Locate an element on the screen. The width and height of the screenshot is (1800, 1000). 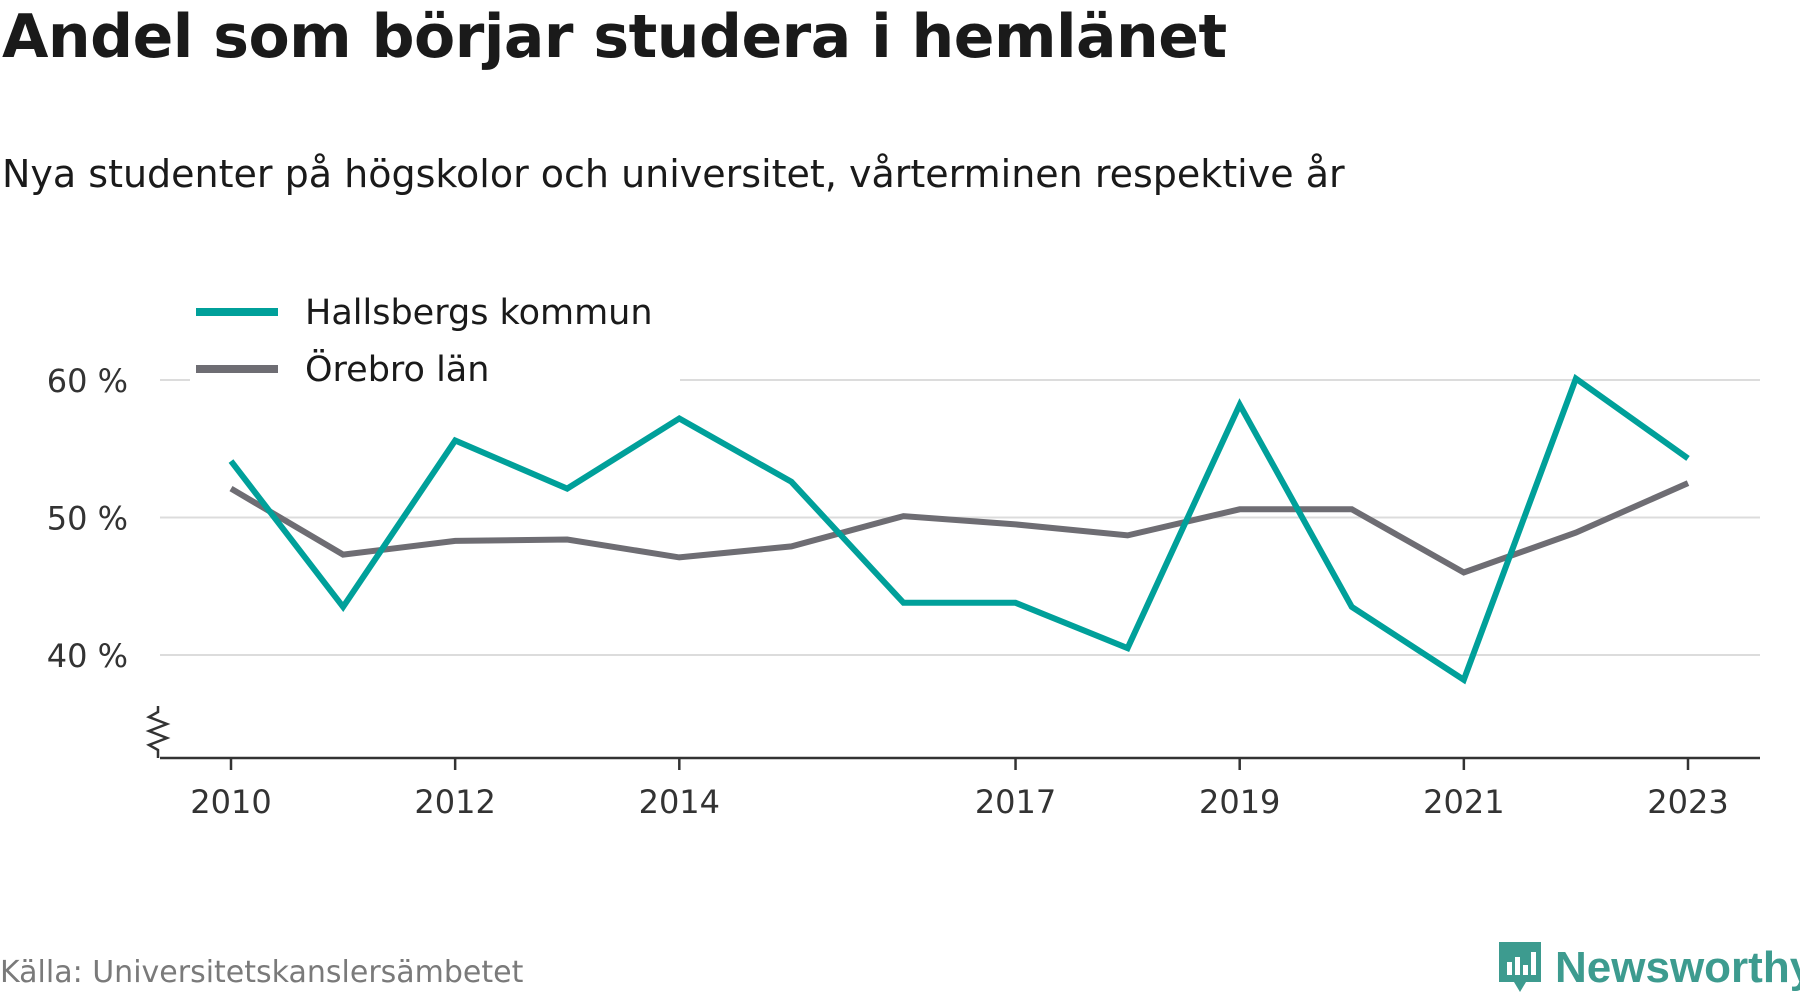
series-line-orebro is located at coordinates (959, 528).